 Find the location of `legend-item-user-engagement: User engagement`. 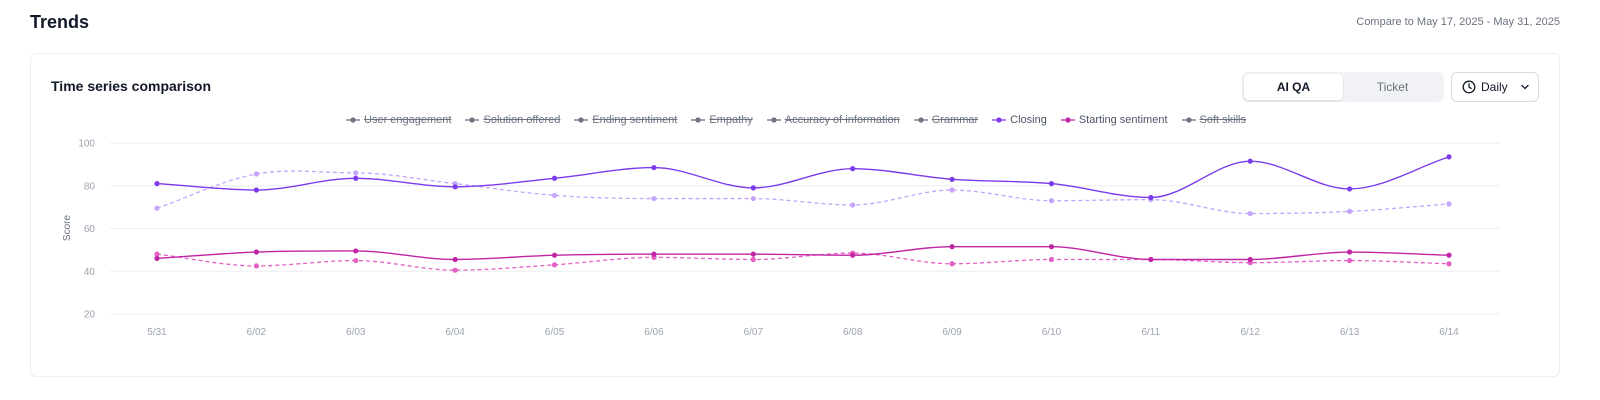

legend-item-user-engagement: User engagement is located at coordinates (398, 120).